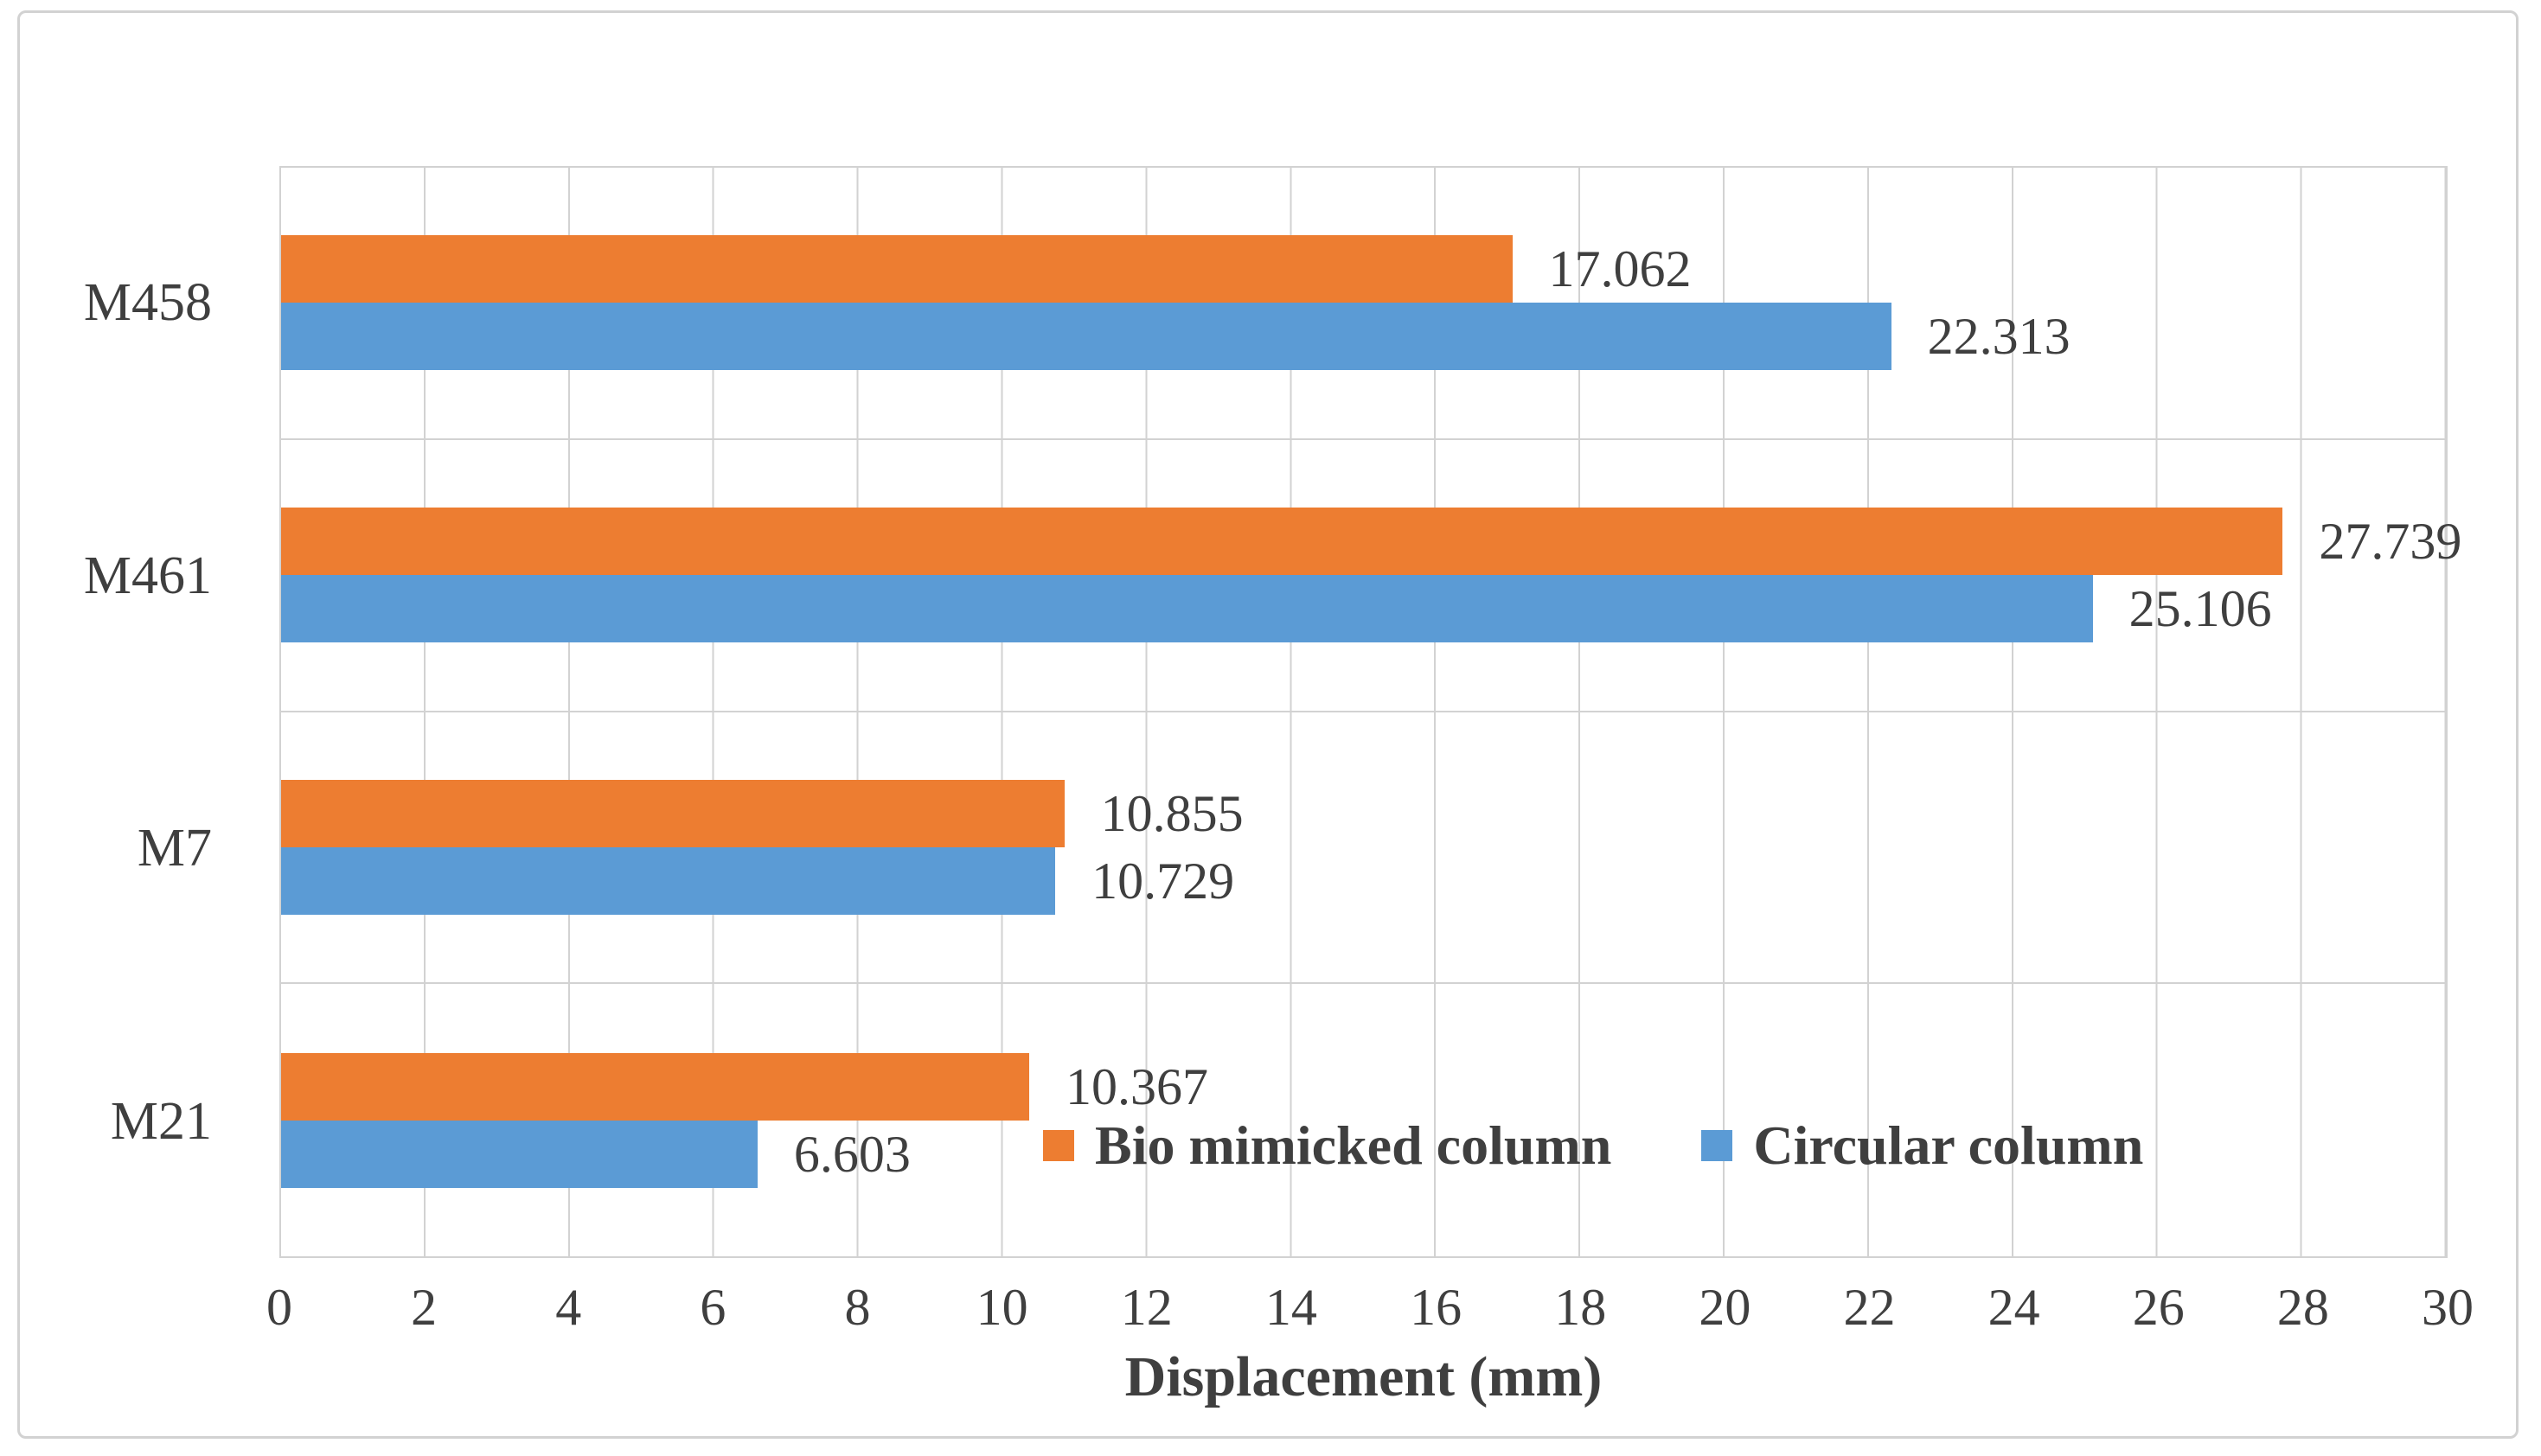 The width and height of the screenshot is (2541, 1456). Describe the element at coordinates (2390, 542) in the screenshot. I see `bar-value-label: 27.739` at that location.